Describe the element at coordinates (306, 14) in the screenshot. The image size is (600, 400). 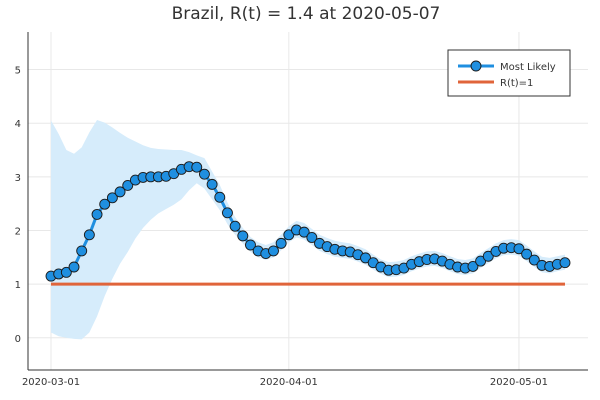
I see `chart-title: Brazil, R(t) = 1.4 at 2020-05-07` at that location.